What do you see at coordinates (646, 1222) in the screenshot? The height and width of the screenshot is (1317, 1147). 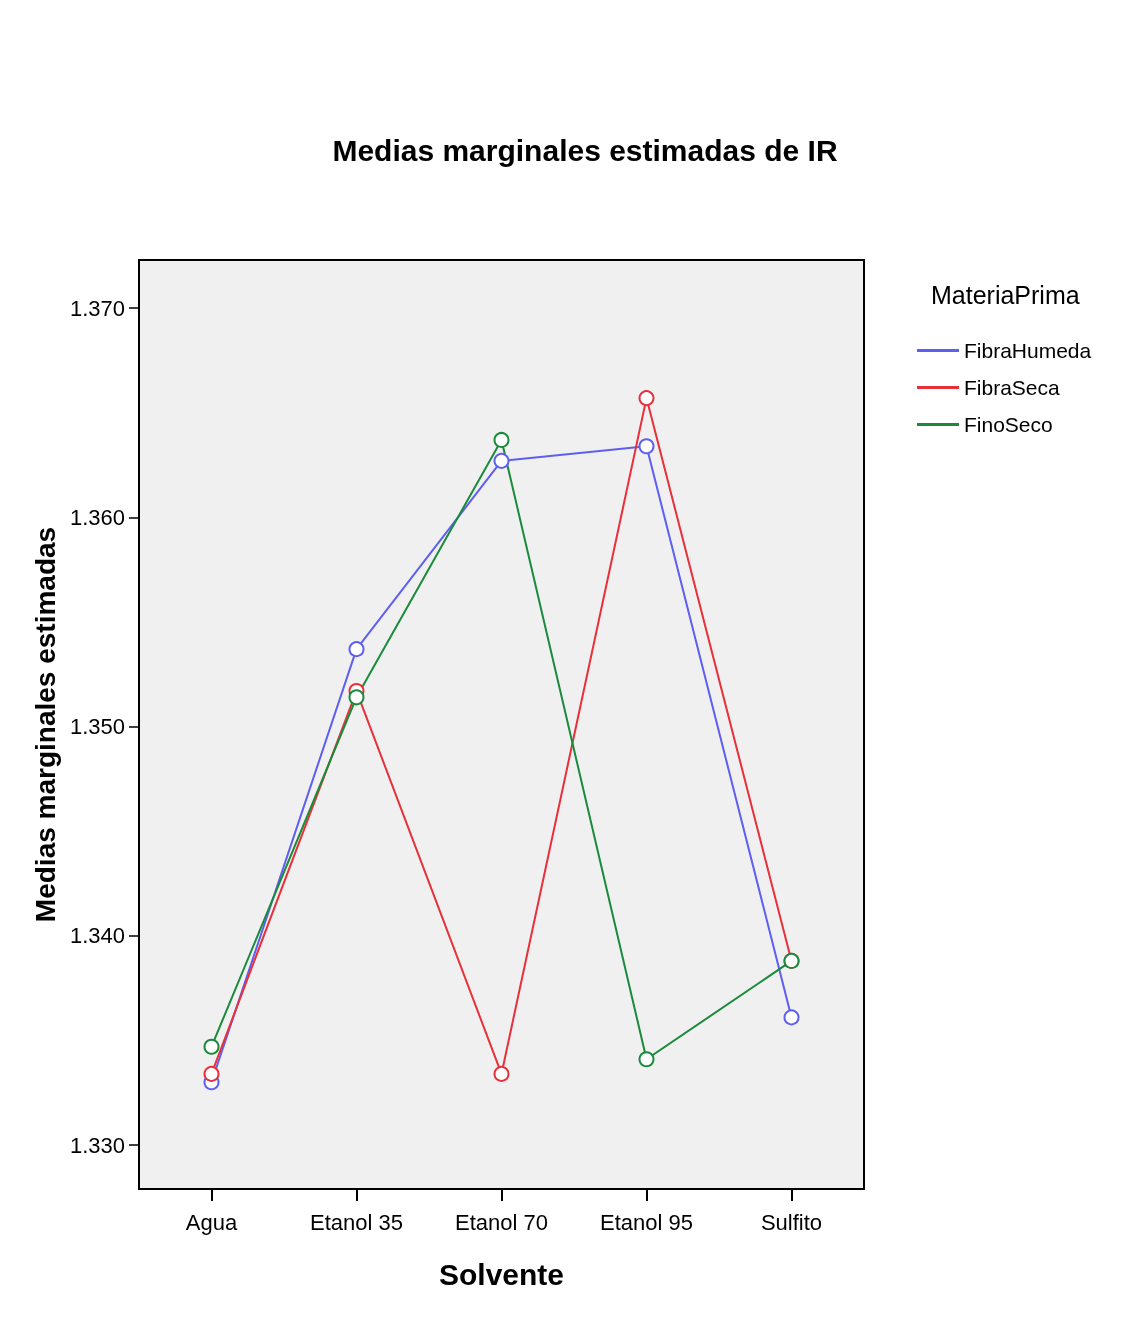 I see `x-tick-label: Etanol 95` at bounding box center [646, 1222].